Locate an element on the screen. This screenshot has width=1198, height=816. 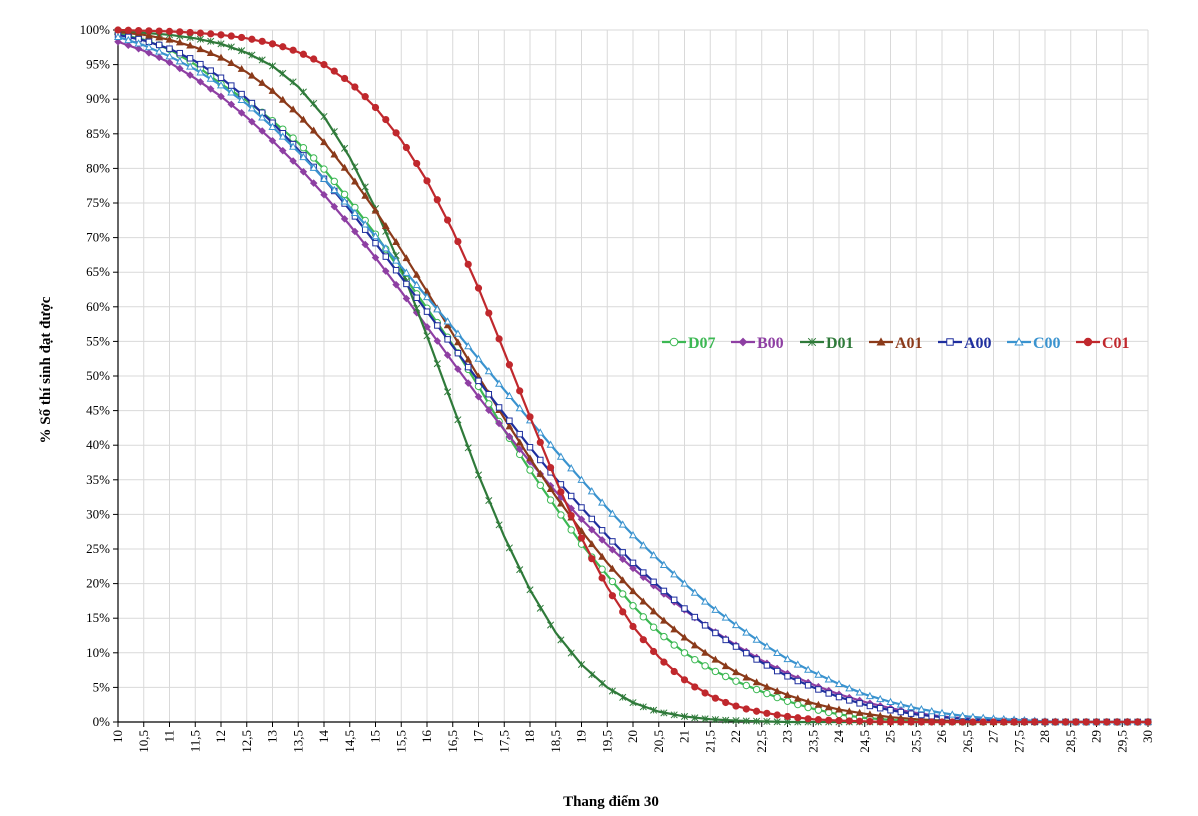
legend-item-C00: C00 is located at coordinates (1034, 343).